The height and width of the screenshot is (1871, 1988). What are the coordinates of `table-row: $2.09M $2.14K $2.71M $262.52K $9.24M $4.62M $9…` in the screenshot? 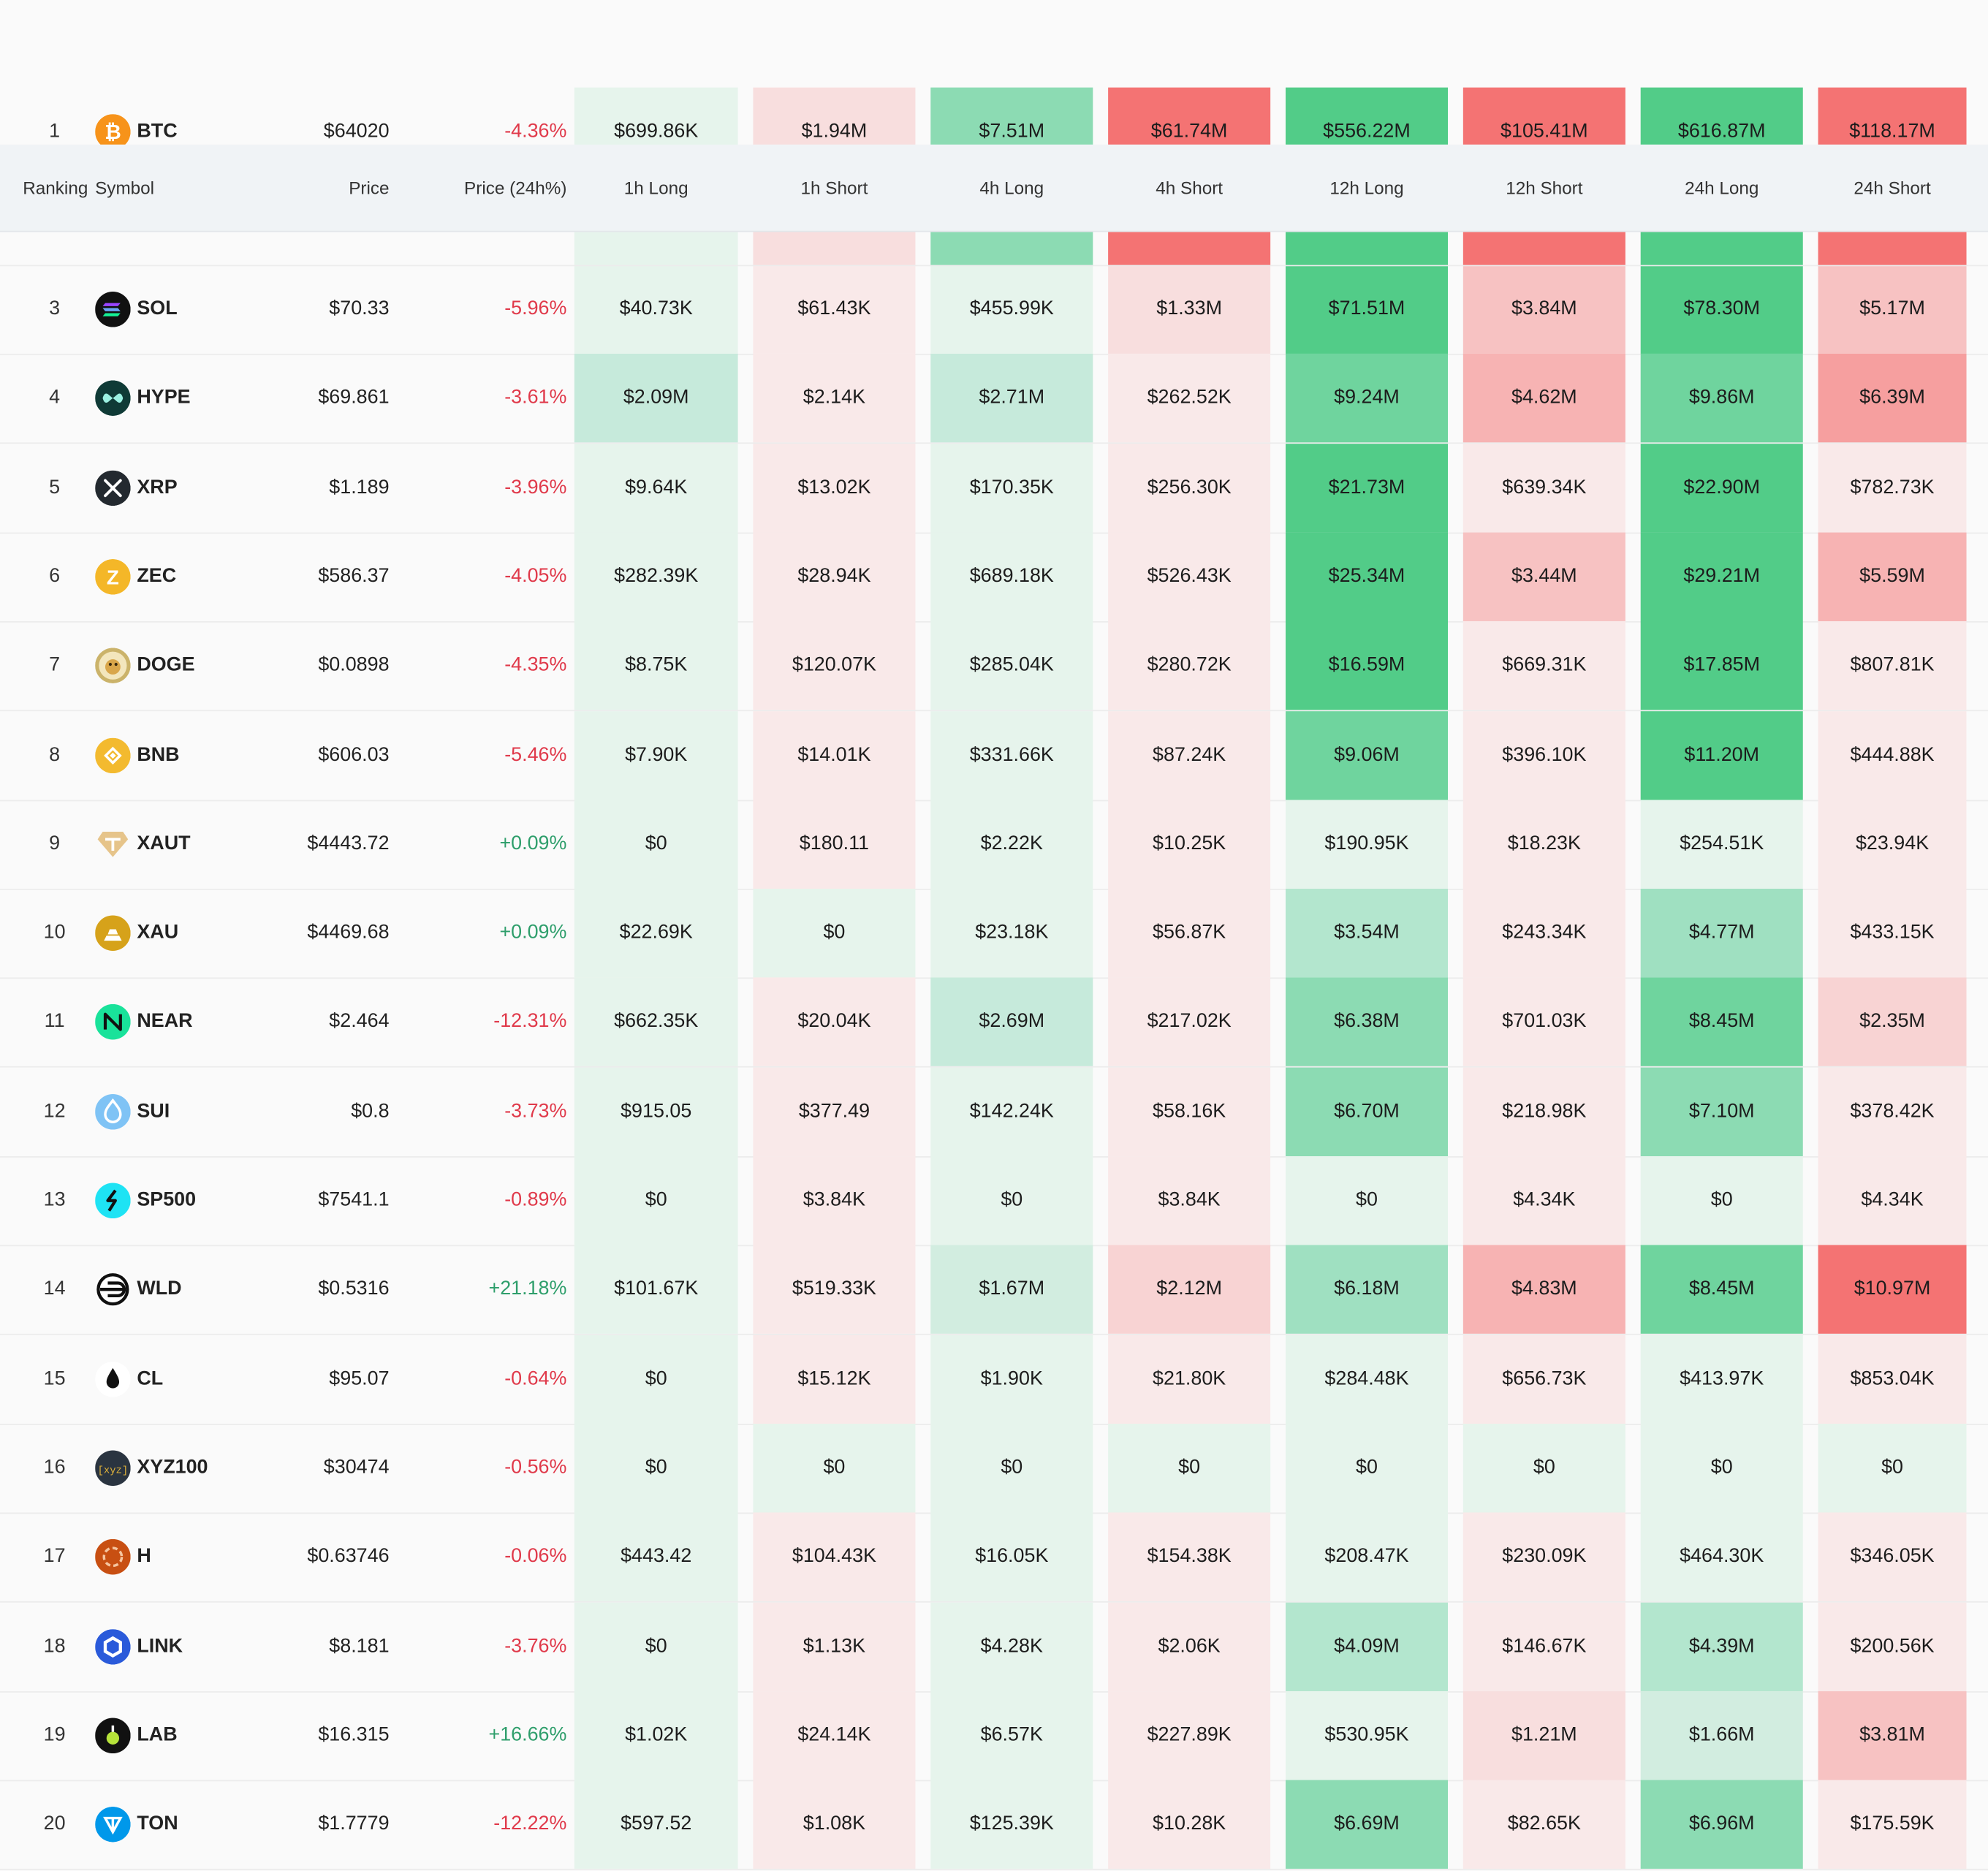 It's located at (994, 398).